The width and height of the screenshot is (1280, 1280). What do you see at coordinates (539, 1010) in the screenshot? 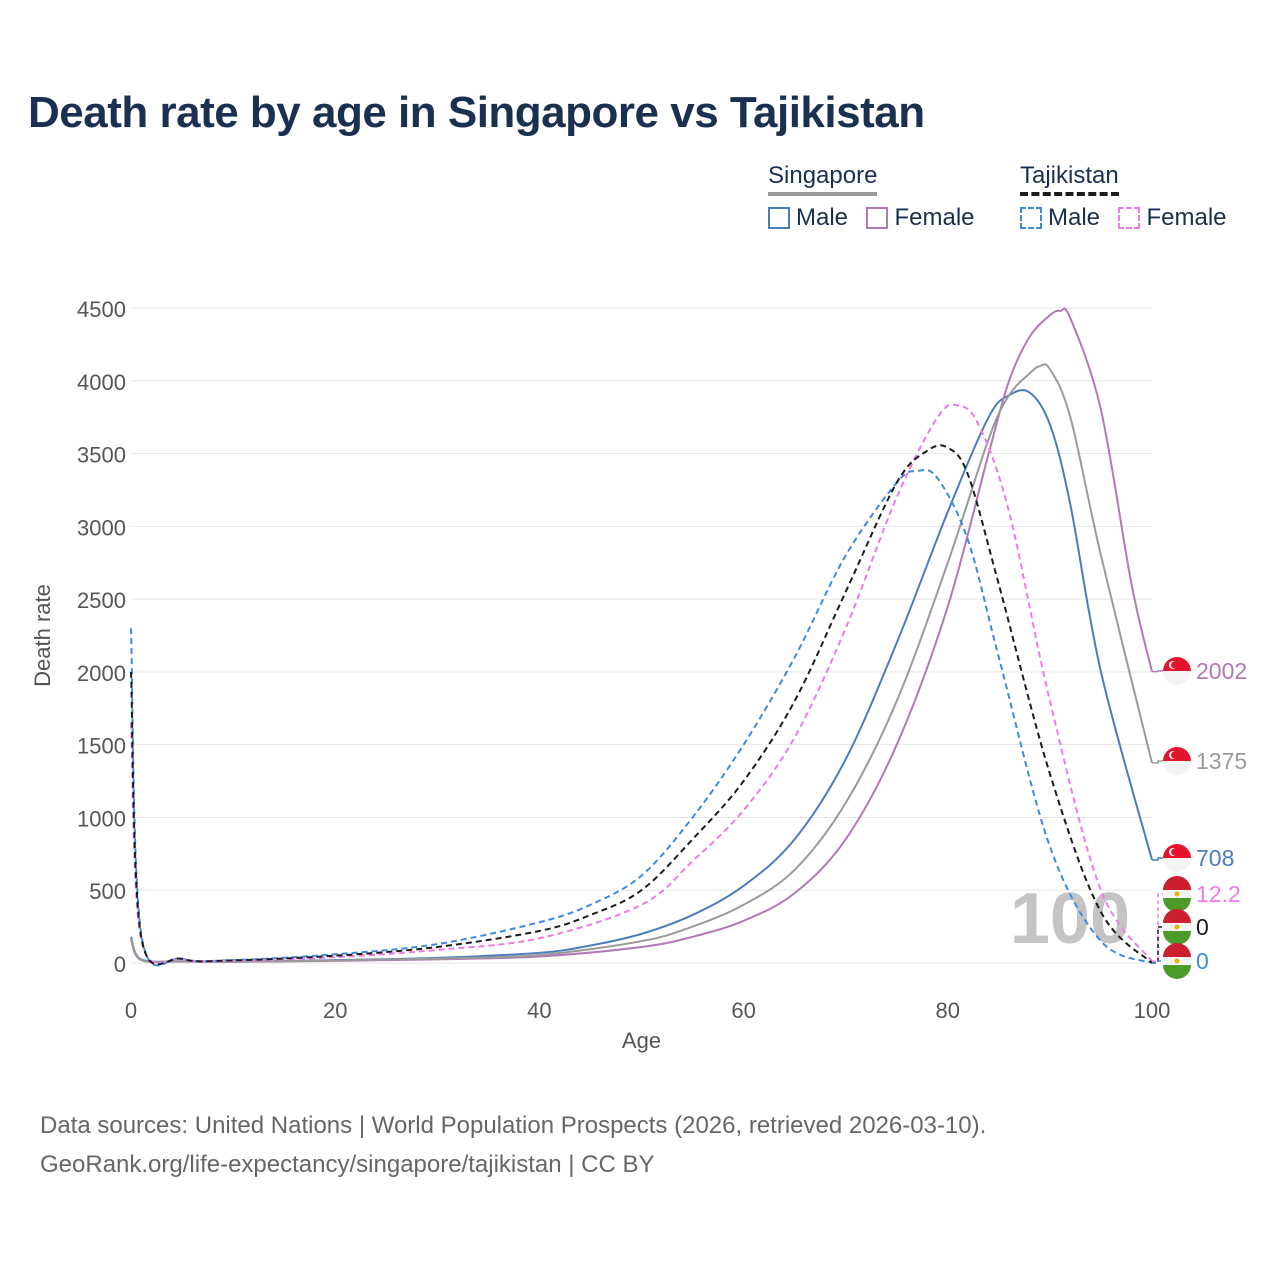
I see `x-tick-label-2: 40` at bounding box center [539, 1010].